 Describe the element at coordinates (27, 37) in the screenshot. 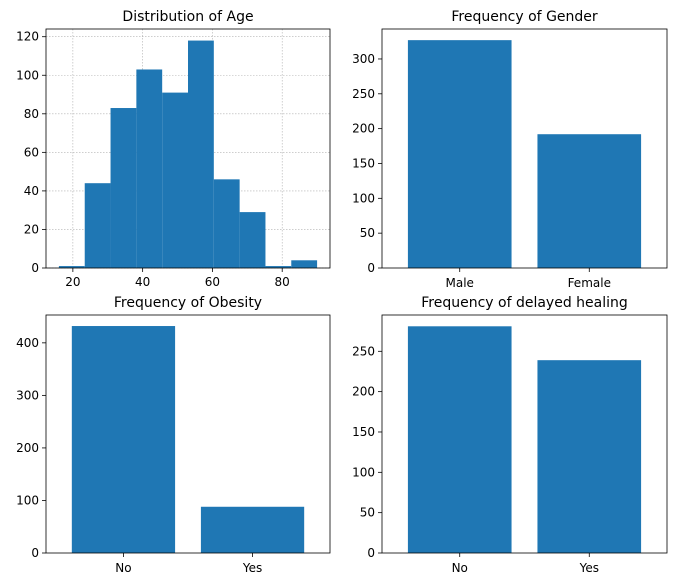

I see `y-tick-label: 120` at that location.